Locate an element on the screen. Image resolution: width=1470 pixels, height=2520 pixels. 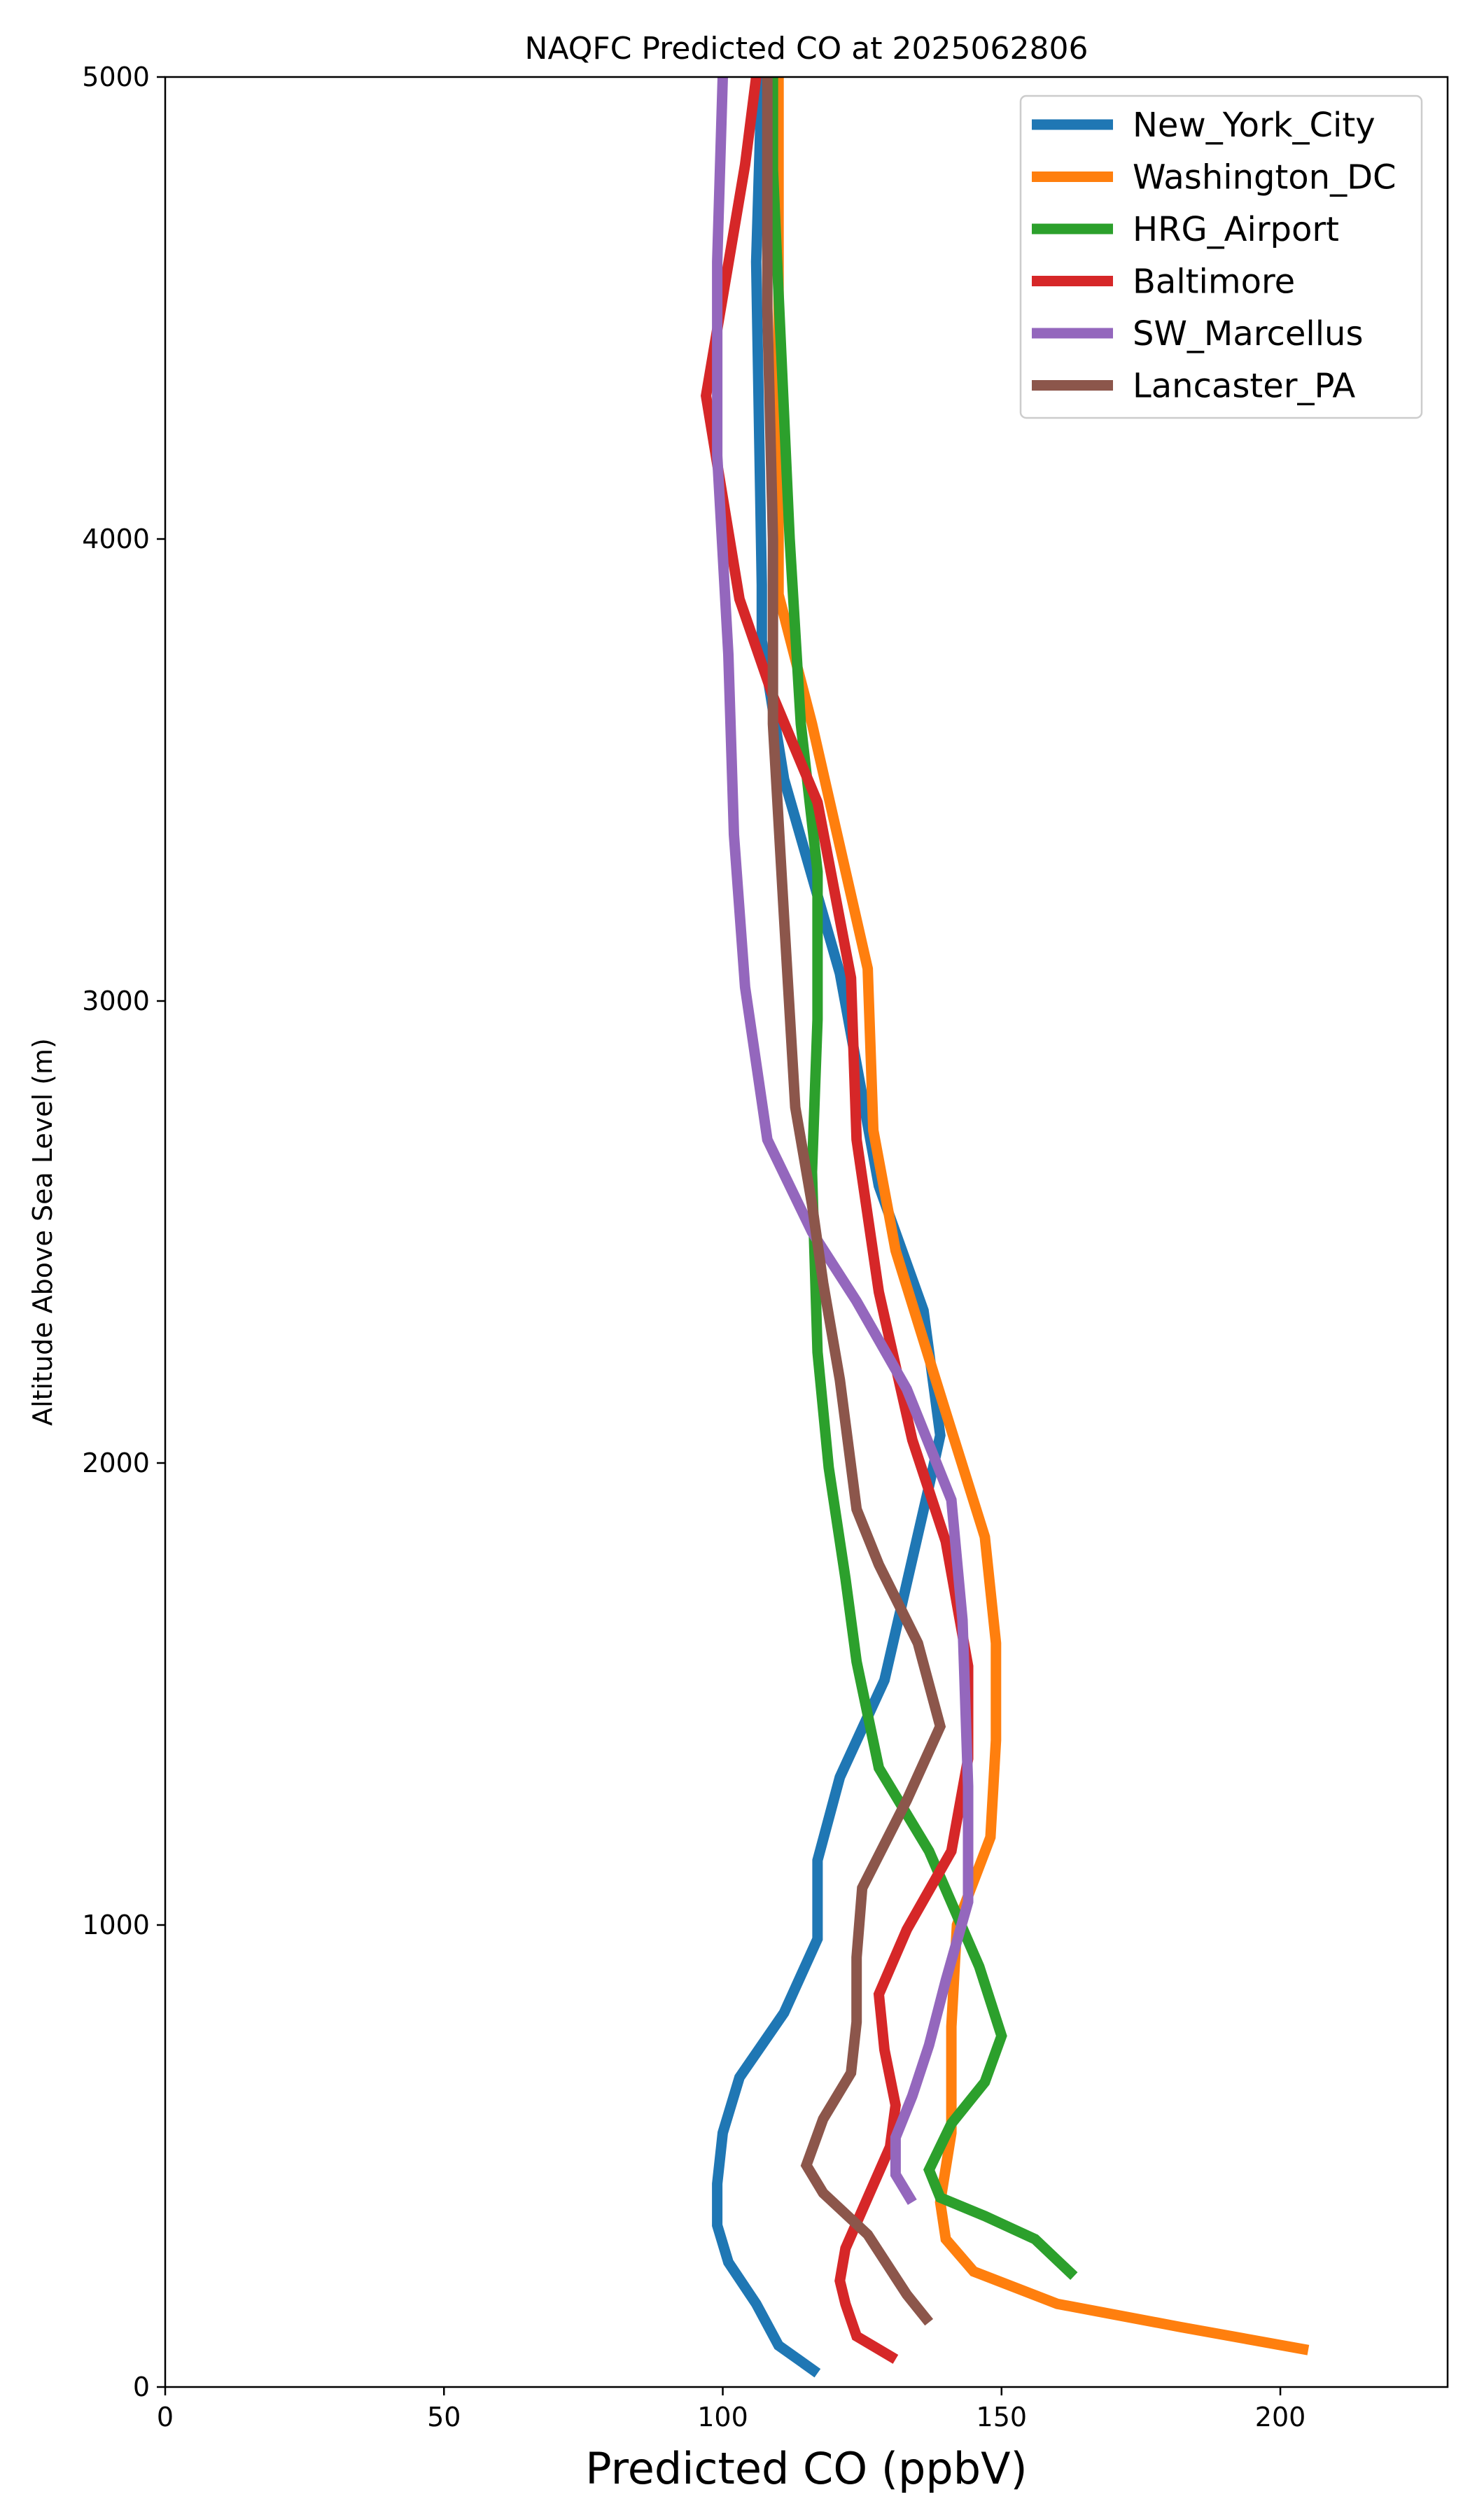
x-tick-label: 200 is located at coordinates (1280, 2417).